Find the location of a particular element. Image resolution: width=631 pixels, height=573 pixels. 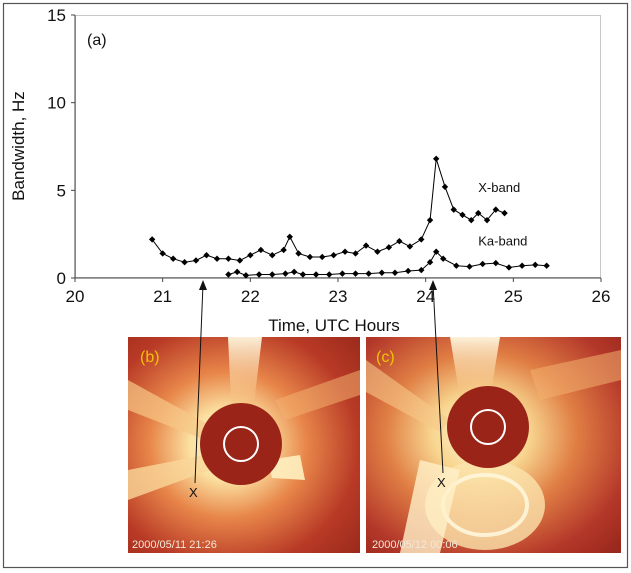

y-tick-label: 15 is located at coordinates (56, 15).